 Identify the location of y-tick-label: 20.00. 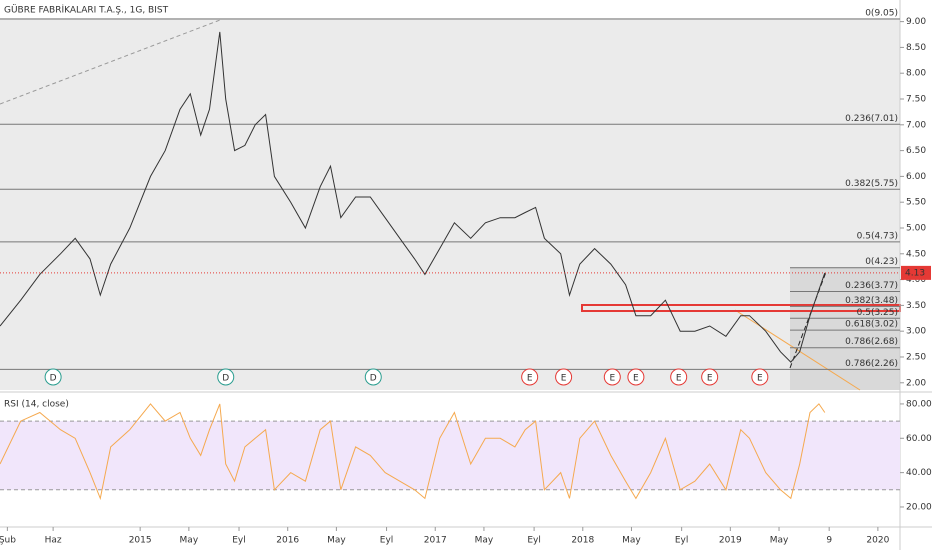
(919, 507).